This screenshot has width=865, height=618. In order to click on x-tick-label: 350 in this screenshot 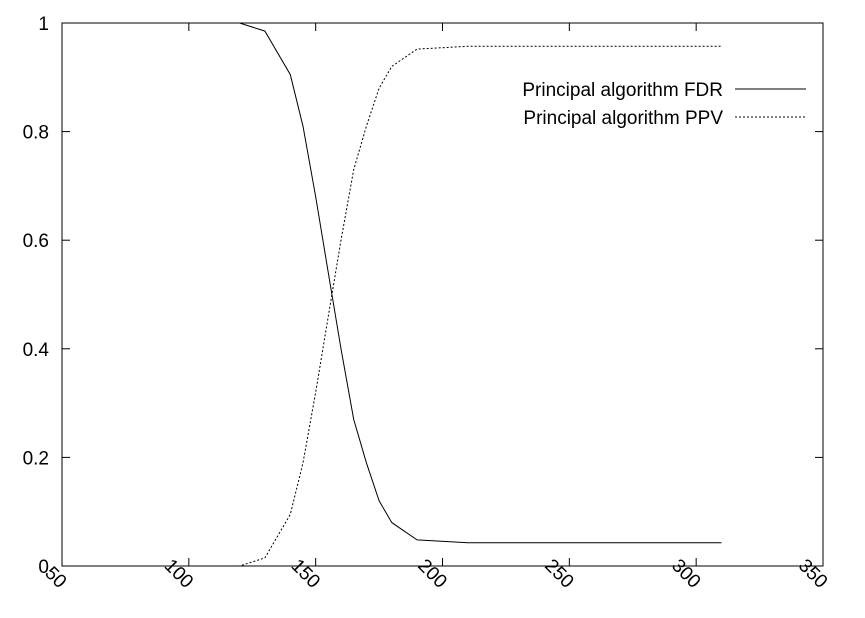, I will do `click(812, 573)`.